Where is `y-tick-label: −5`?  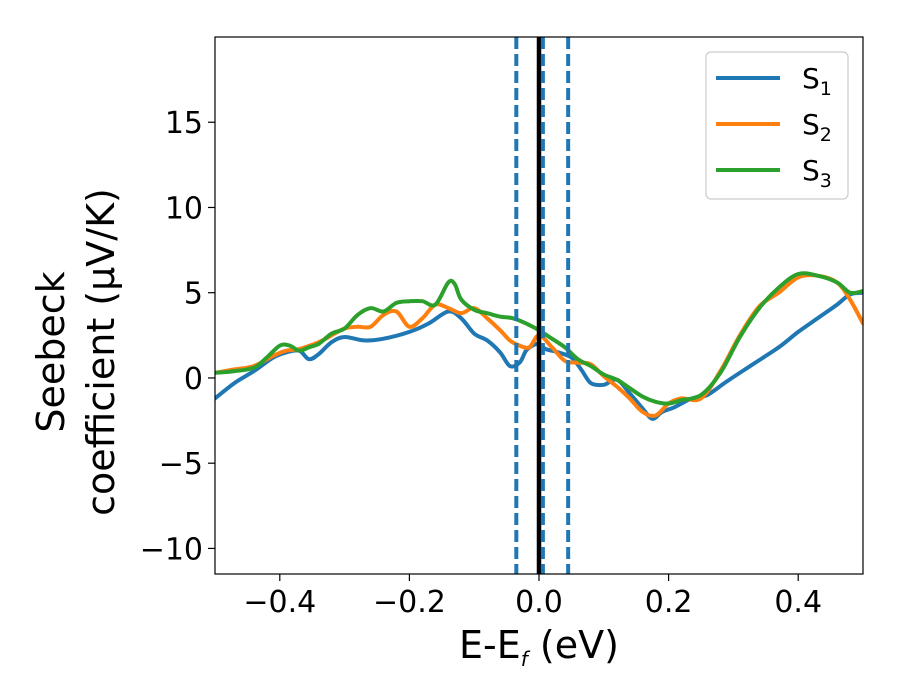
y-tick-label: −5 is located at coordinates (181, 464).